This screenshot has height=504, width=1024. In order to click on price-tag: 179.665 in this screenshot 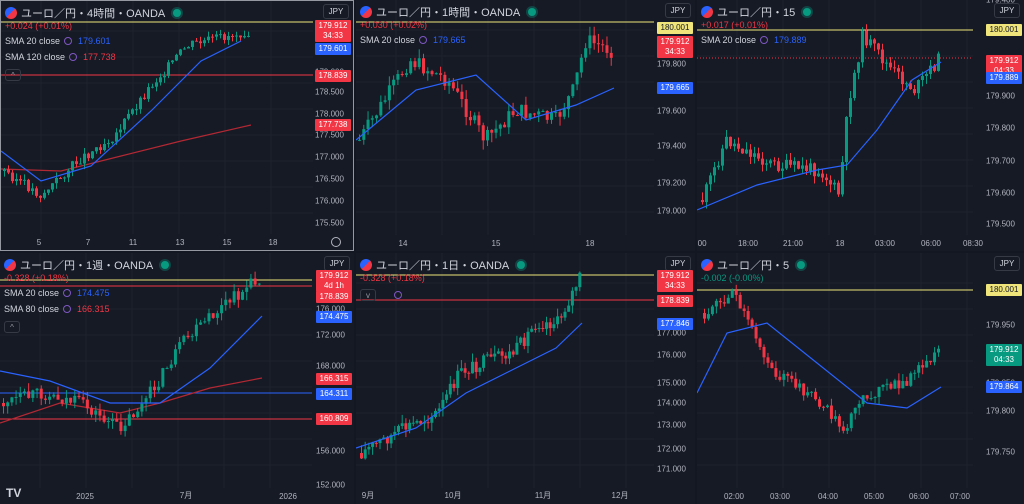, I will do `click(675, 88)`.